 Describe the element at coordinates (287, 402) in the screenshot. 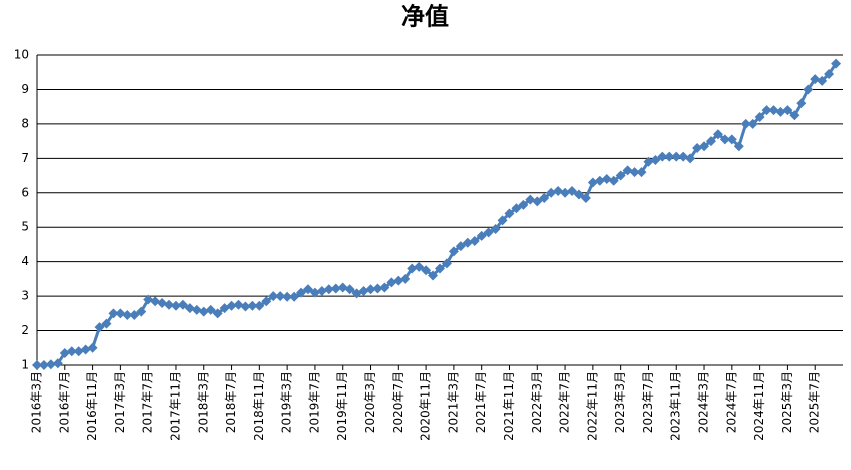

I see `x-tick-label: 2019年3月` at that location.